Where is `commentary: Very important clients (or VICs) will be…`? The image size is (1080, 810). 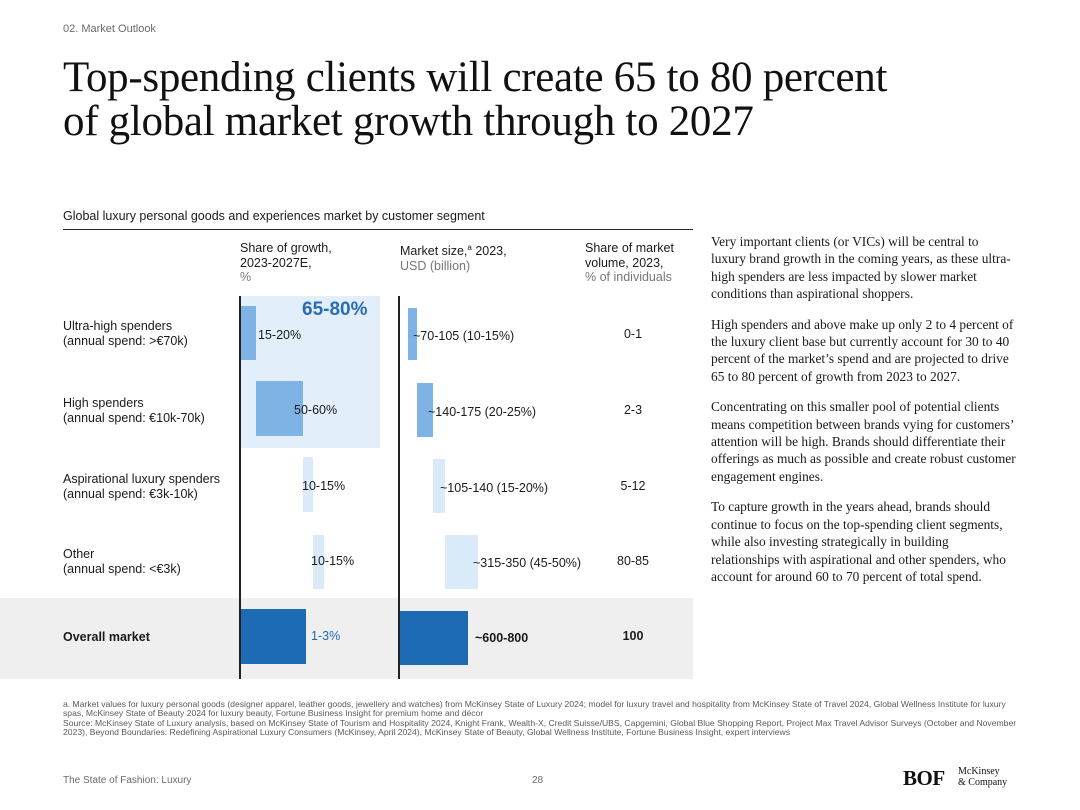
commentary: Very important clients (or VICs) will be… is located at coordinates (863, 415).